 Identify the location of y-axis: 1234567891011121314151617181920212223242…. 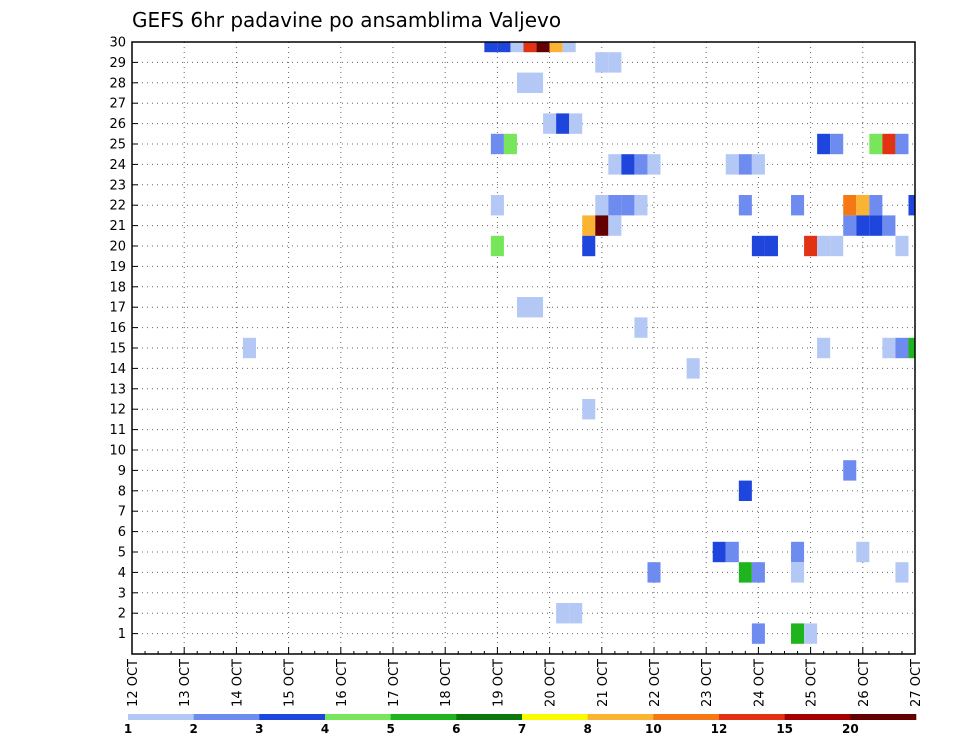
(123, 339).